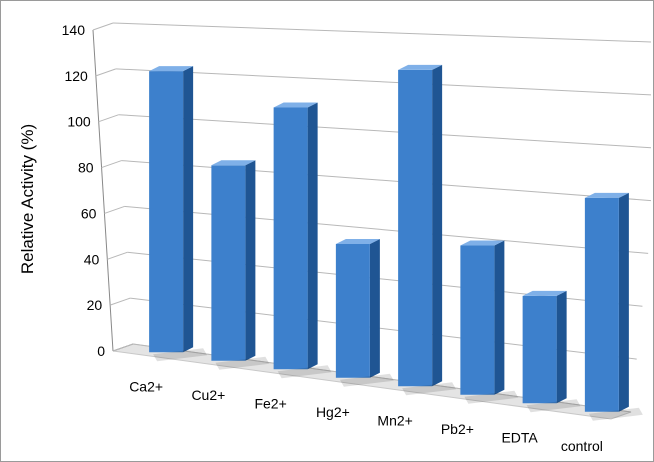 The height and width of the screenshot is (462, 654). What do you see at coordinates (394, 420) in the screenshot?
I see `x-tick-label: Mn2+` at bounding box center [394, 420].